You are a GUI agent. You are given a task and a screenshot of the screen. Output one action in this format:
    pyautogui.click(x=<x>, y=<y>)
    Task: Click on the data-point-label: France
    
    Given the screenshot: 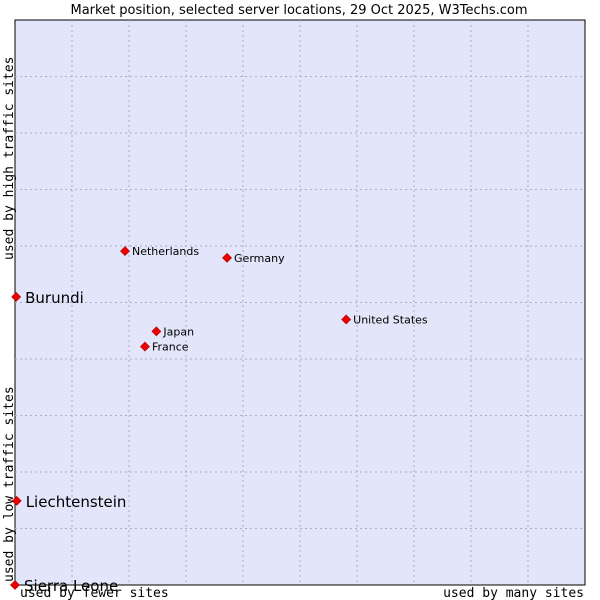 What is the action you would take?
    pyautogui.click(x=170, y=347)
    